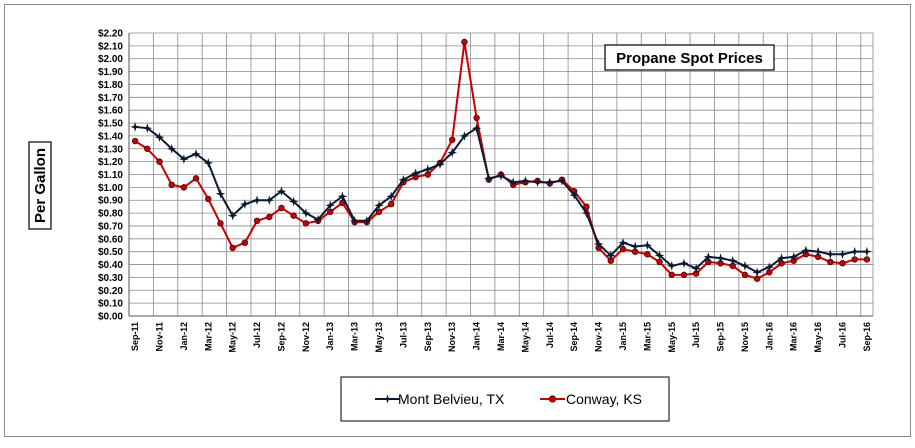 The image size is (915, 448). I want to click on y-axis-label: Per Gallon, so click(40, 185).